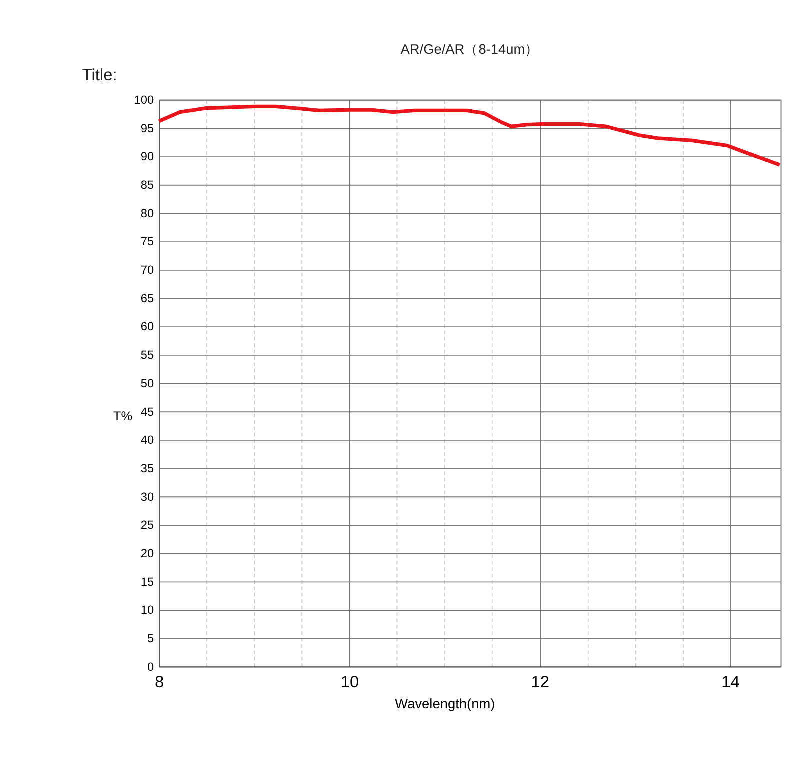 This screenshot has height=759, width=800. I want to click on y-tick-label: 75, so click(147, 241).